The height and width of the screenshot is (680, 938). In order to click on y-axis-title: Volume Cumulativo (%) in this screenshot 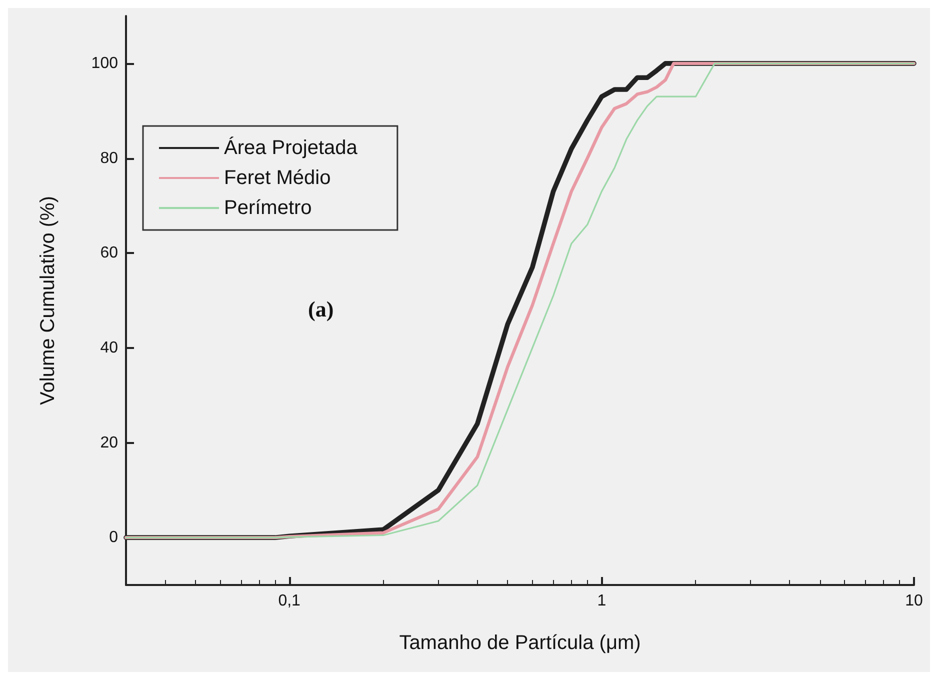, I will do `click(48, 300)`.